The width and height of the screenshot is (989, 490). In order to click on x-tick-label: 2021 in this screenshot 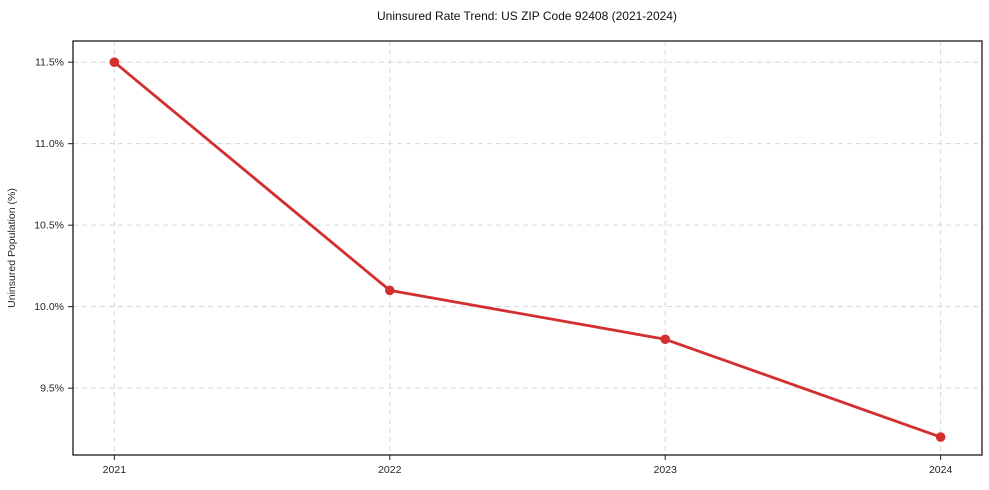, I will do `click(115, 470)`.